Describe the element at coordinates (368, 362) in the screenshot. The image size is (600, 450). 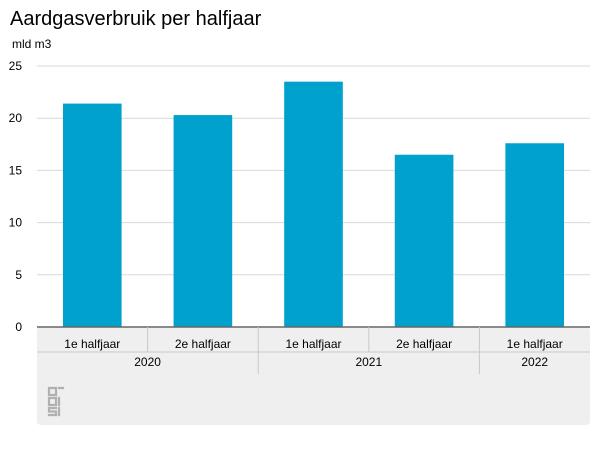
I see `year-label: 2021` at that location.